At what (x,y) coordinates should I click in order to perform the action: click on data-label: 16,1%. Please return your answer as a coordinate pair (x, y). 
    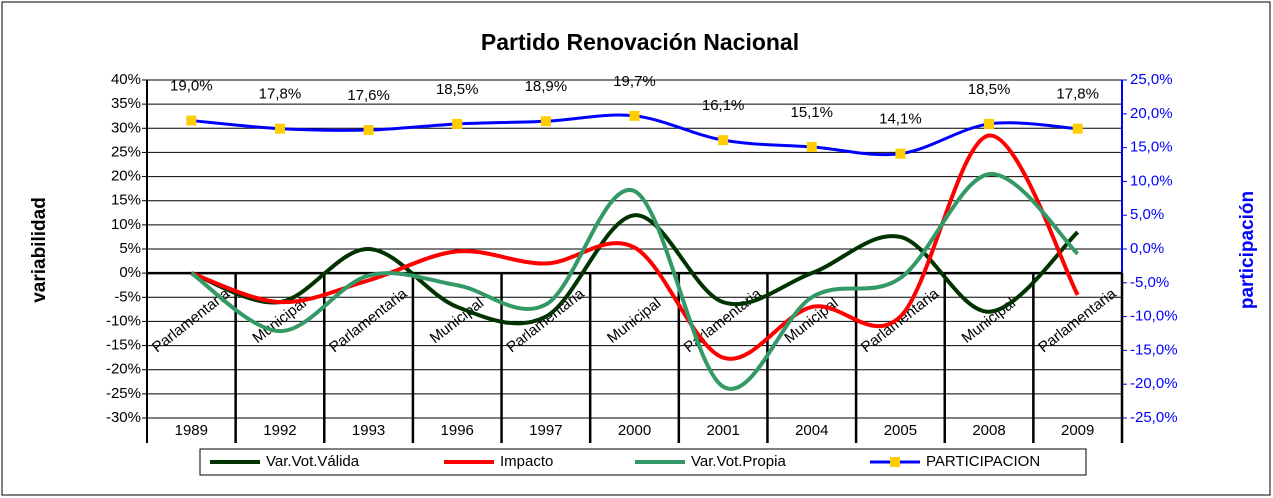
    Looking at the image, I should click on (723, 105).